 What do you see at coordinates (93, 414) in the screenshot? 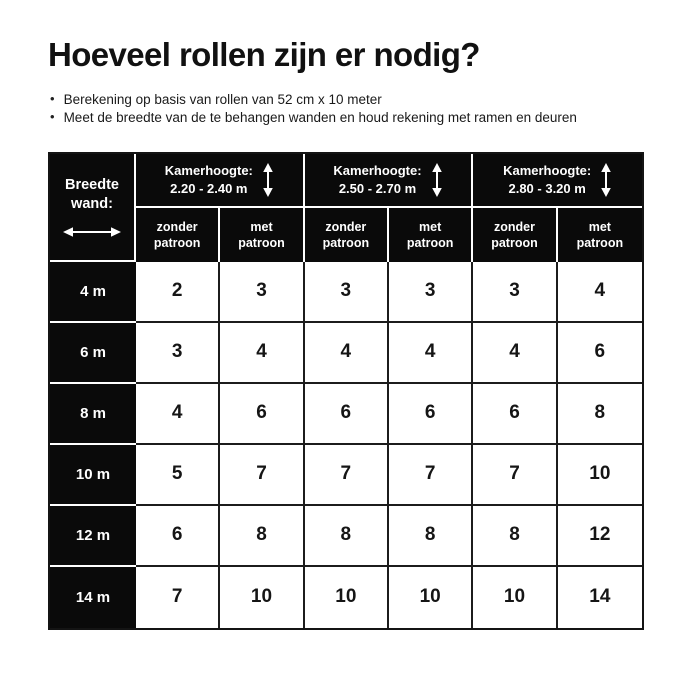
I see `row-label-8m: 8 m` at bounding box center [93, 414].